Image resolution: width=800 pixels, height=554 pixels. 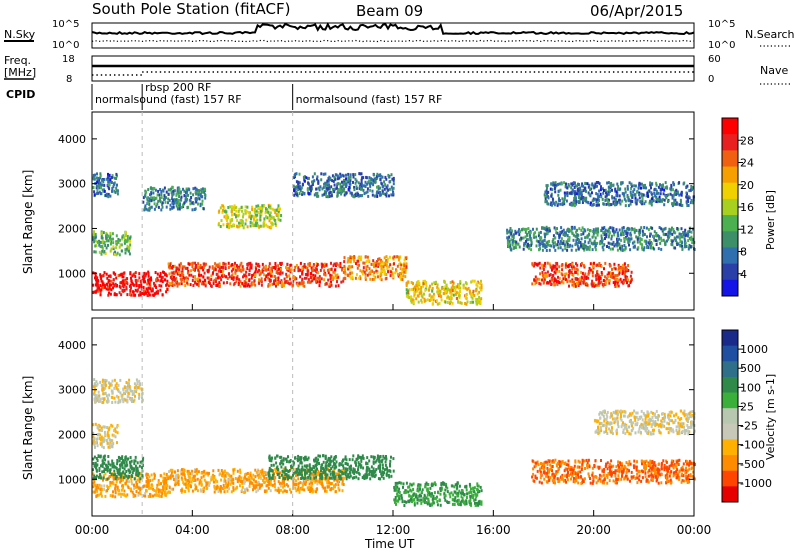 I want to click on nsky-tick-bottom: 10^0, so click(x=65, y=45).